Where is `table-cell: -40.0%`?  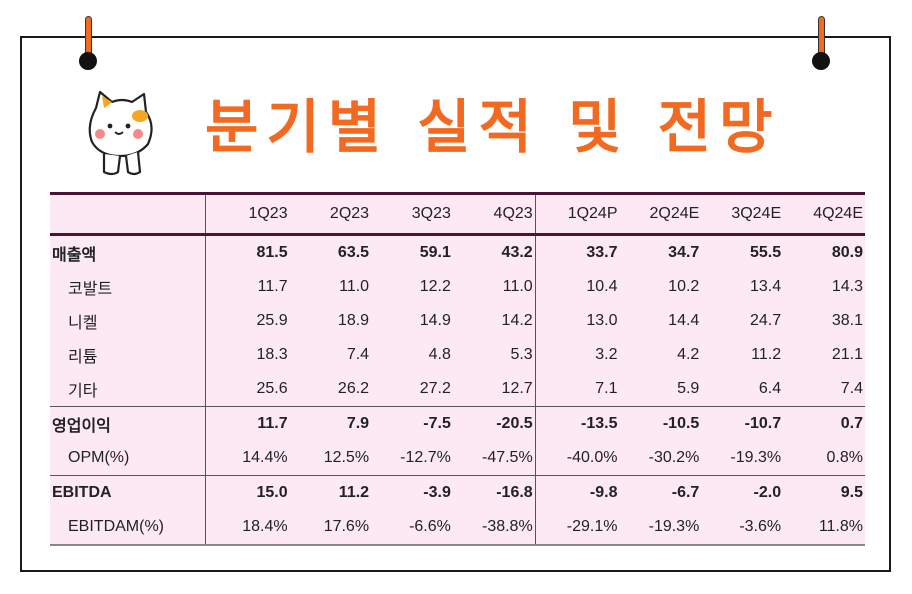 table-cell: -40.0% is located at coordinates (576, 458).